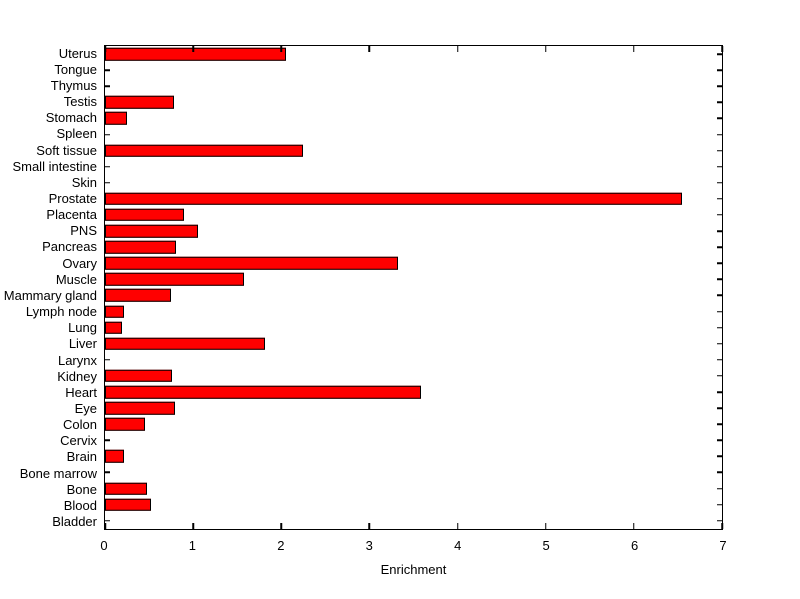 The image size is (800, 599). Describe the element at coordinates (634, 545) in the screenshot. I see `x-tick-label: 6` at that location.